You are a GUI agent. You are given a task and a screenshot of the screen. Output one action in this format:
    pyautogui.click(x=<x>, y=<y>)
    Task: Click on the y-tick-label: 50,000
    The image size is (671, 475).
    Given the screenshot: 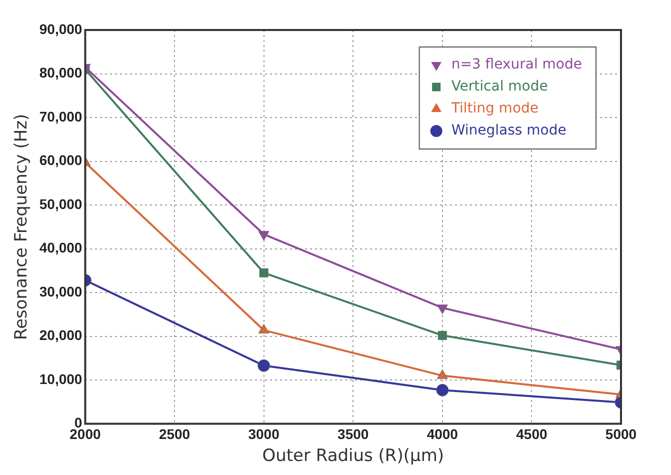 What is the action you would take?
    pyautogui.click(x=60, y=204)
    